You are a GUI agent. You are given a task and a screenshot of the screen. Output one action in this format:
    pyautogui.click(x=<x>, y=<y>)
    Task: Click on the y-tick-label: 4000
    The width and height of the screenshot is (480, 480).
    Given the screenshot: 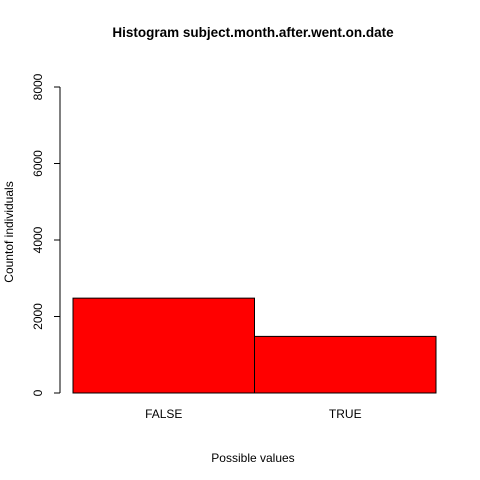 What is the action you would take?
    pyautogui.click(x=38, y=239)
    